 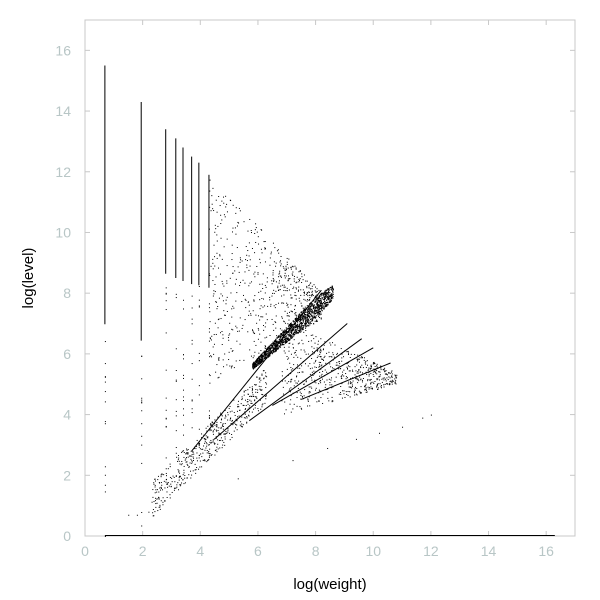 What do you see at coordinates (63, 172) in the screenshot?
I see `y-tick-label: 12` at bounding box center [63, 172].